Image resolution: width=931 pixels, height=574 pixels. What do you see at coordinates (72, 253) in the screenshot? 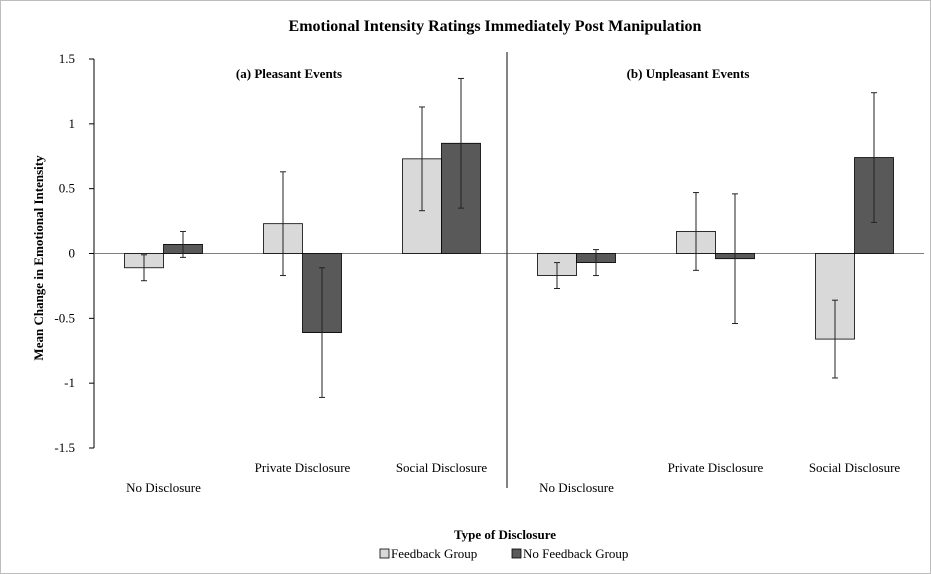
I see `y-tick-label: 0` at bounding box center [72, 253].